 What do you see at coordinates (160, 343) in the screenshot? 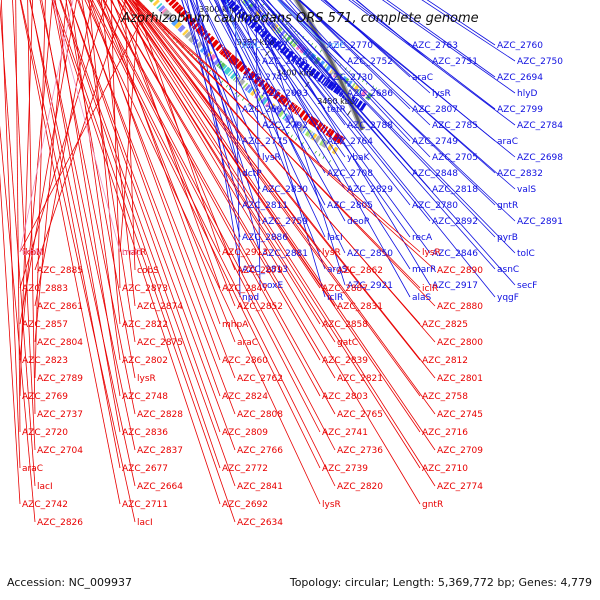
I see `gene-label: AZC_2875` at bounding box center [160, 343].